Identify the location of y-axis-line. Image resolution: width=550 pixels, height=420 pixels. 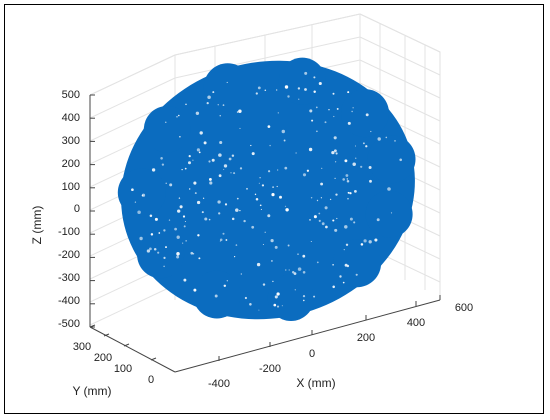
(132, 349).